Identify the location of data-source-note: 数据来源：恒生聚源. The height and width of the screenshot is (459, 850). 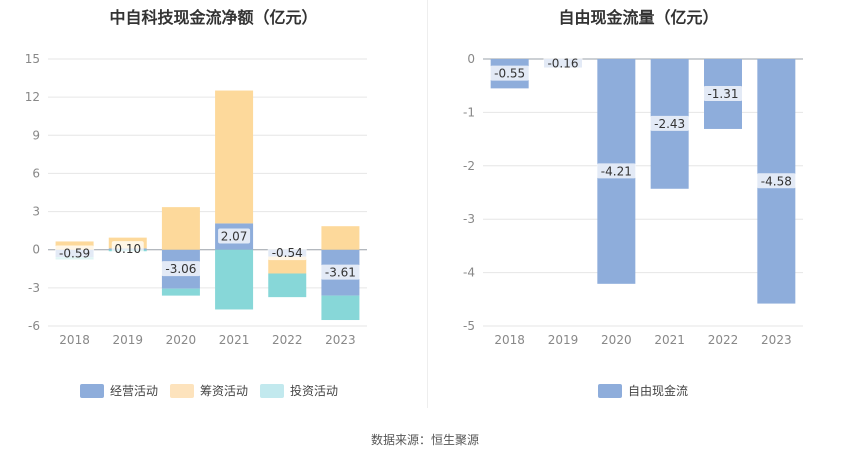
(424, 440).